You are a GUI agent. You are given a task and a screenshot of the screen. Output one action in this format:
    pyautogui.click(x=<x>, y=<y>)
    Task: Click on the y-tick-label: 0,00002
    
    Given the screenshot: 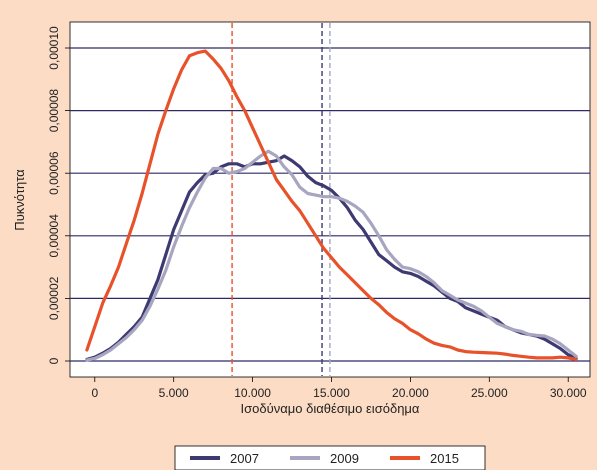 What is the action you would take?
    pyautogui.click(x=54, y=298)
    